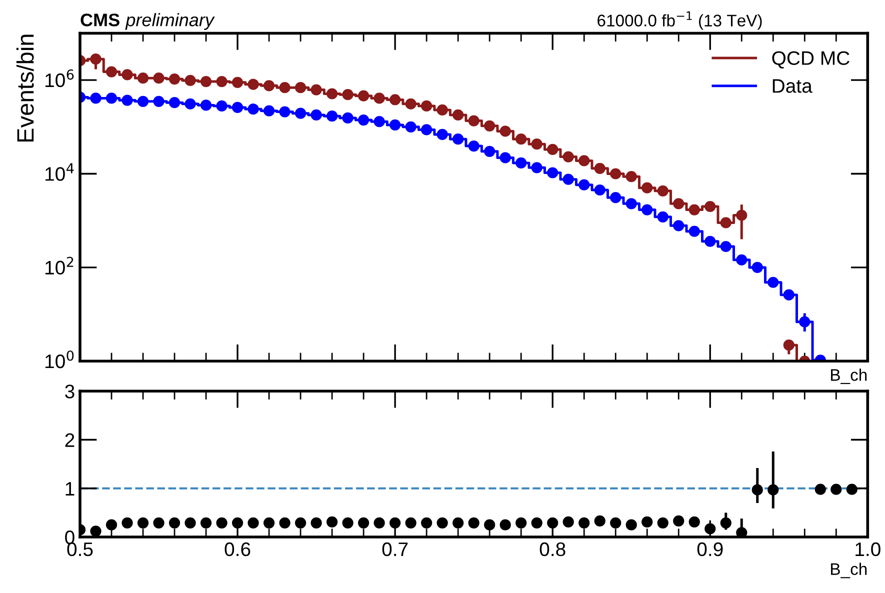  Describe the element at coordinates (811, 59) in the screenshot. I see `legend-label: QCD MC` at that location.